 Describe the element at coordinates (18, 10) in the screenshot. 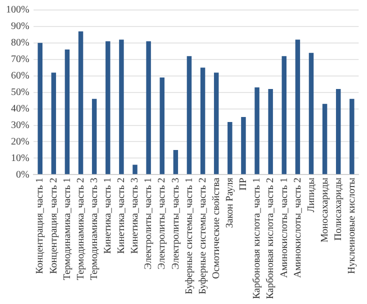

I see `y-tick-label: 100%` at that location.